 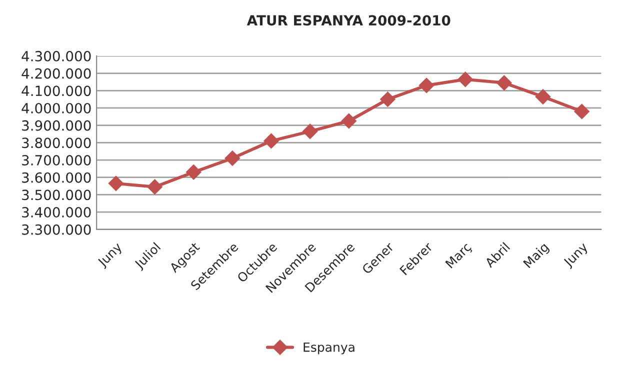 I want to click on y-tick-label: 3.900.000, so click(x=56, y=125).